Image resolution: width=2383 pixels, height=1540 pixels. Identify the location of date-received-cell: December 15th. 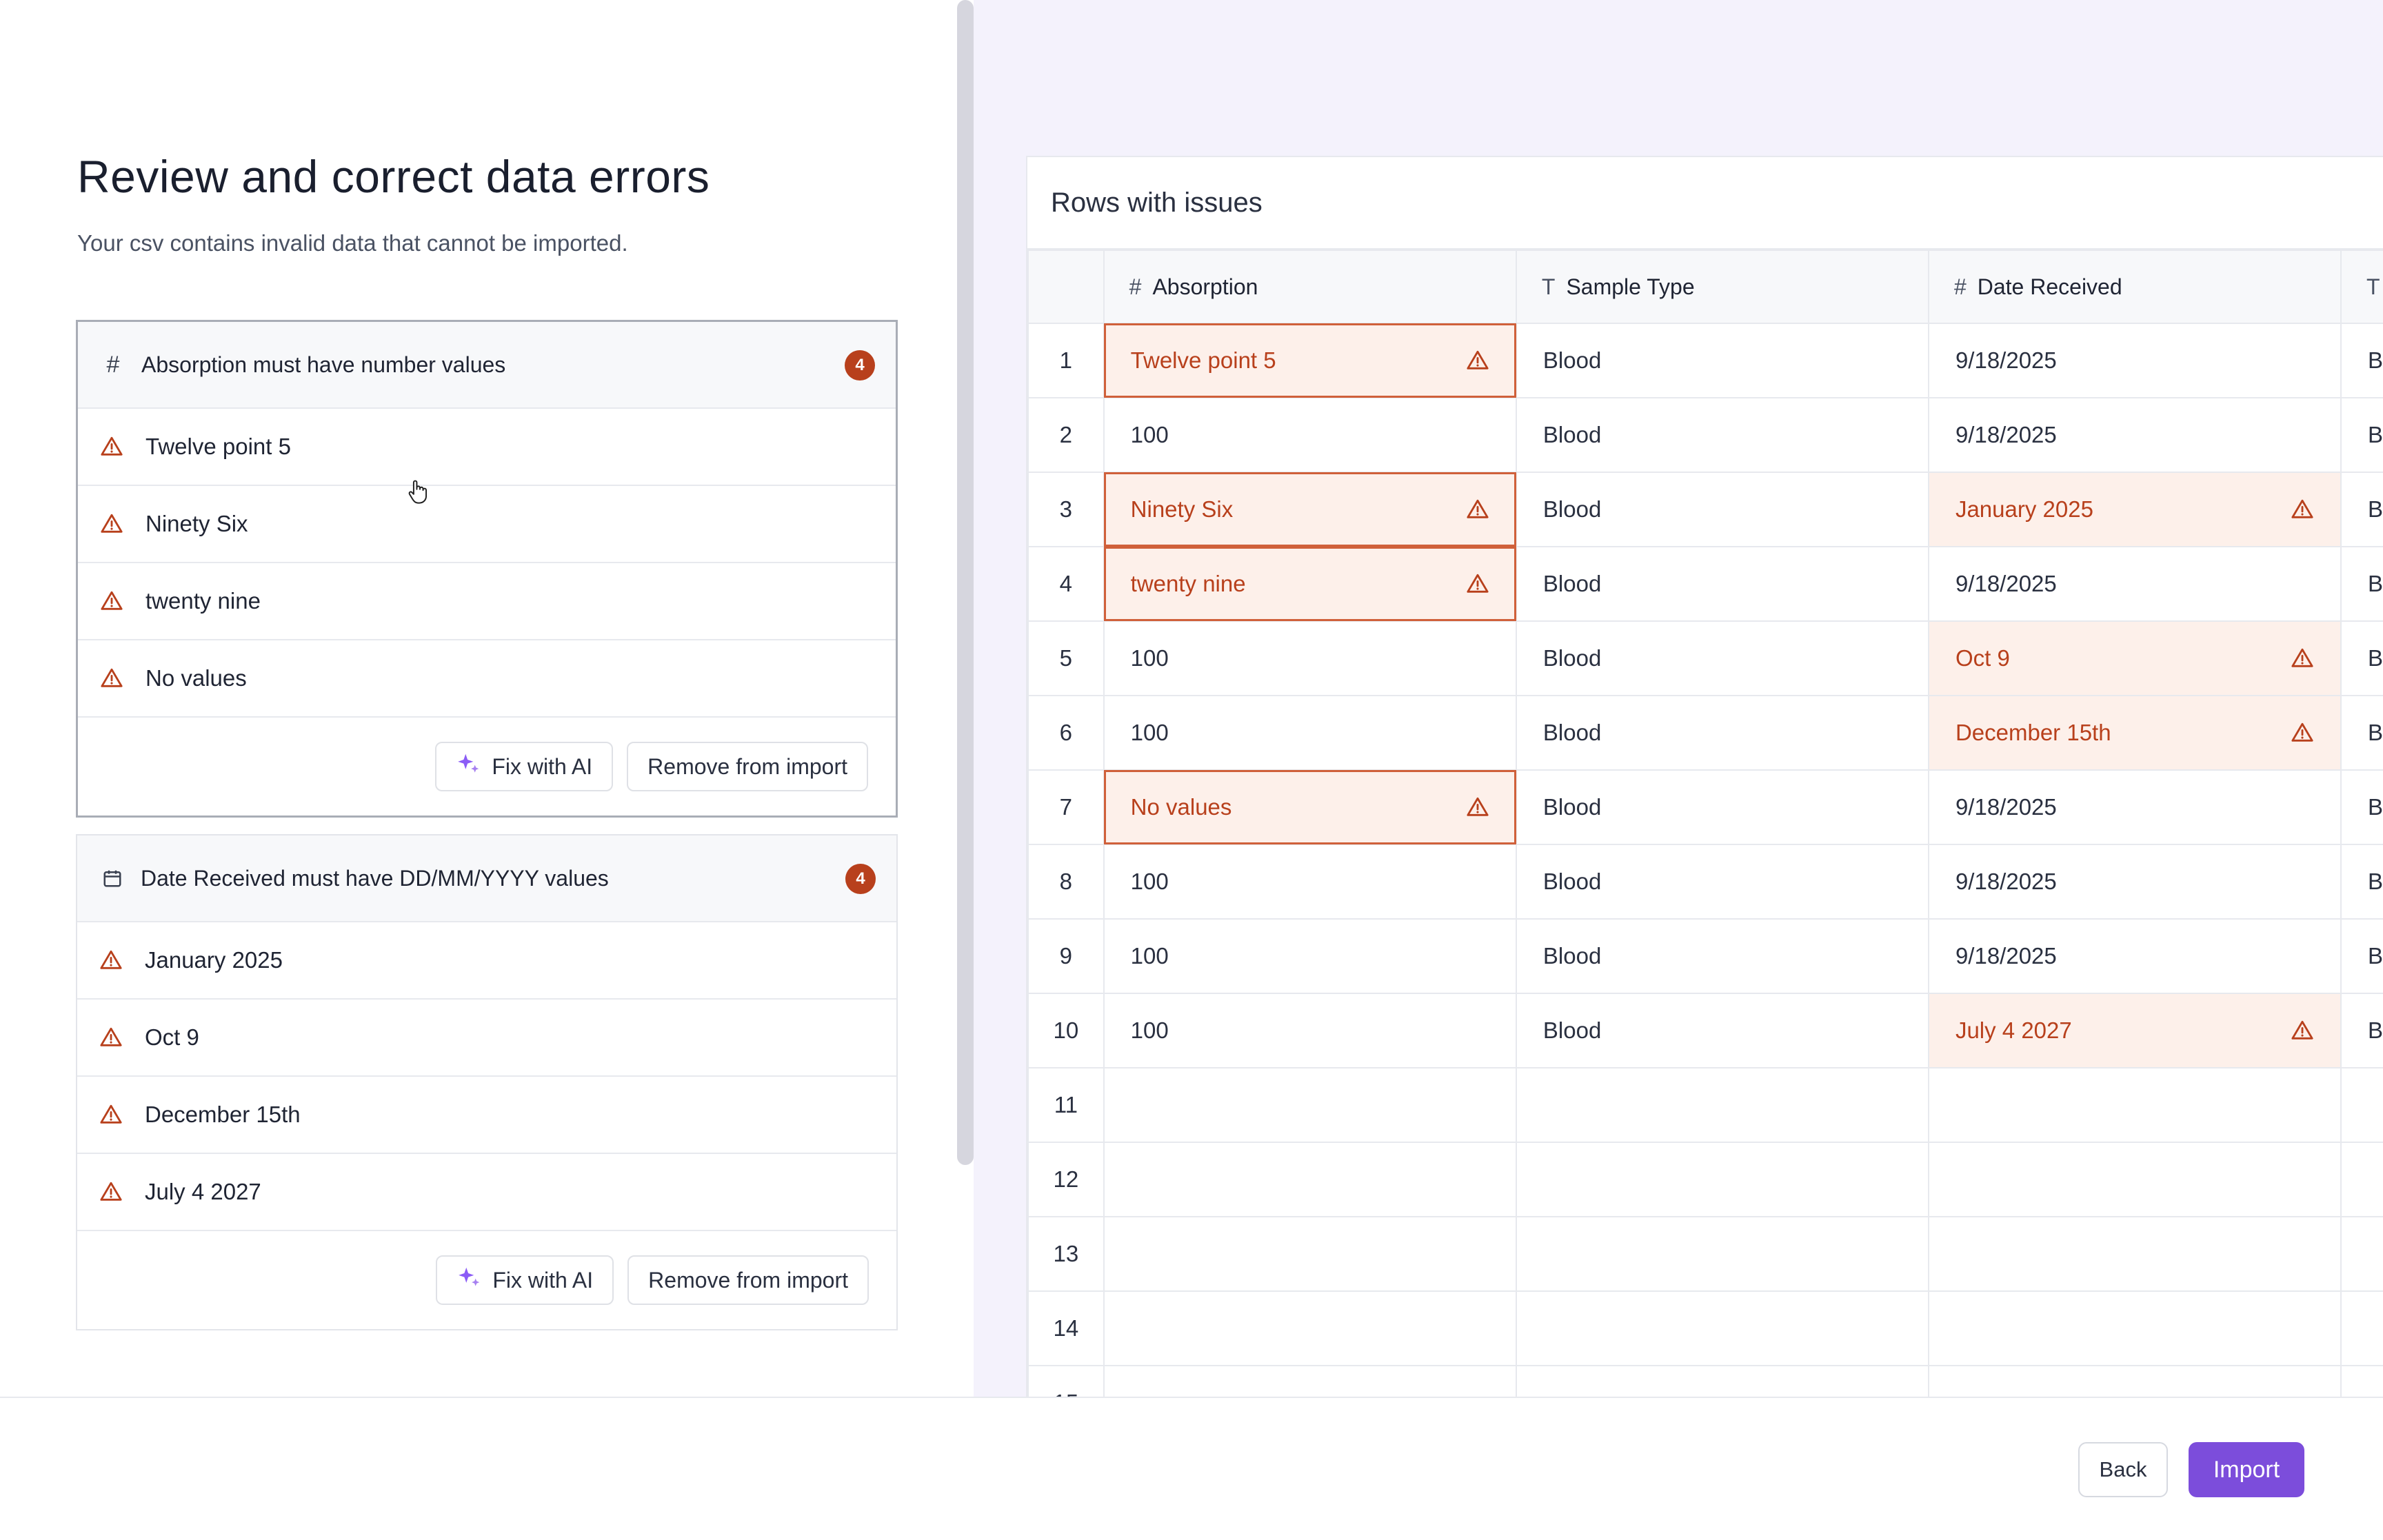
(2134, 733).